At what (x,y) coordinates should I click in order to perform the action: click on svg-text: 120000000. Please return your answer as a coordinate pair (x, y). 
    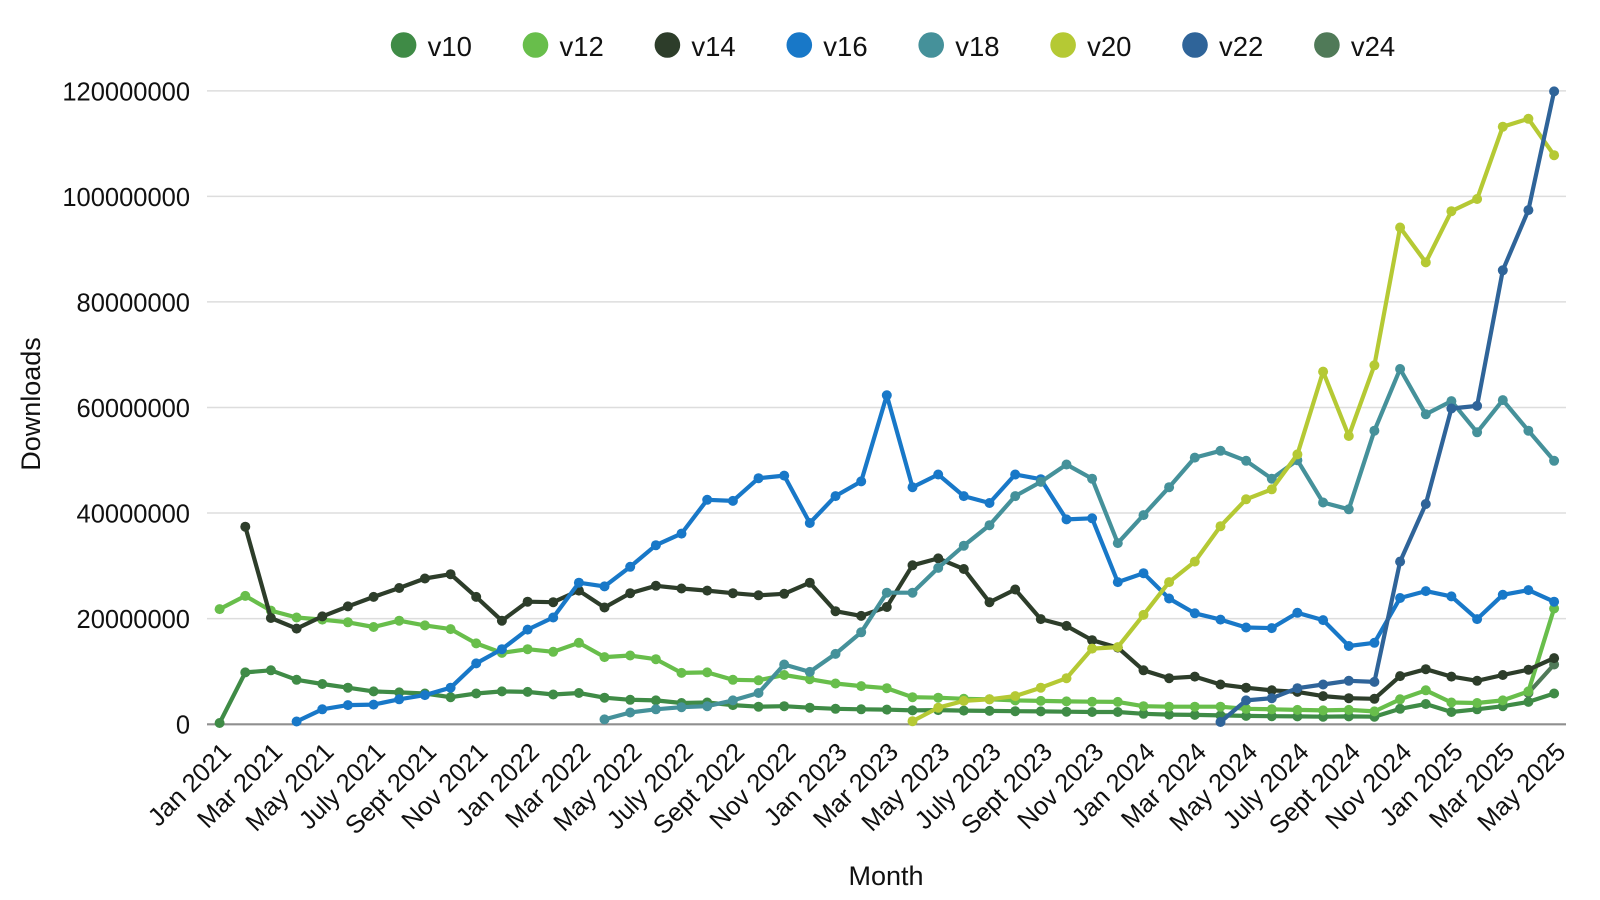
    Looking at the image, I should click on (126, 92).